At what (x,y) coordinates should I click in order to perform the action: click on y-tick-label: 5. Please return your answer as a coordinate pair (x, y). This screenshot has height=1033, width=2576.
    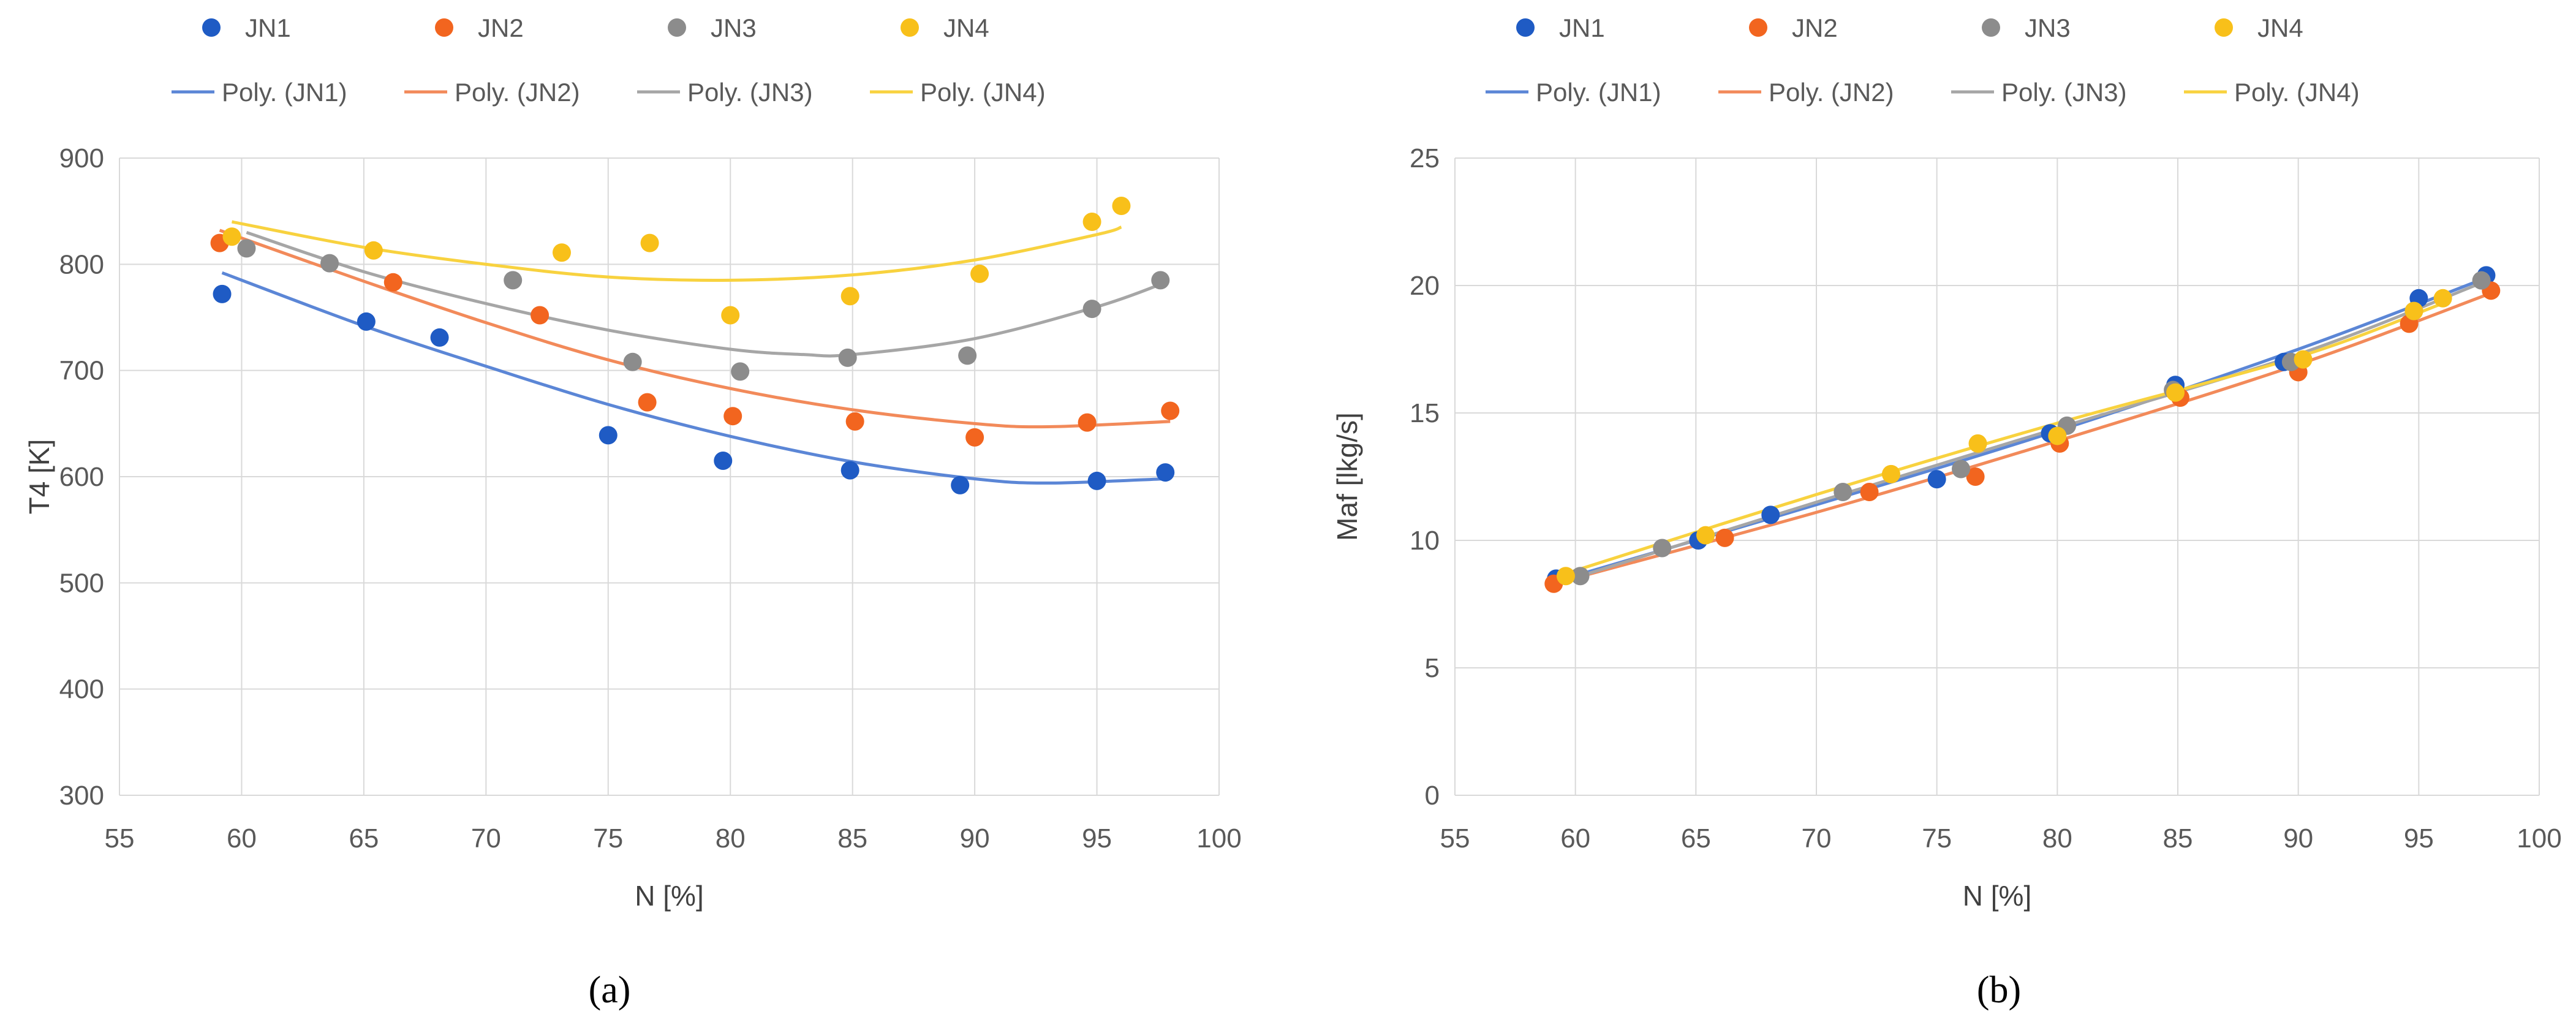
    Looking at the image, I should click on (1432, 668).